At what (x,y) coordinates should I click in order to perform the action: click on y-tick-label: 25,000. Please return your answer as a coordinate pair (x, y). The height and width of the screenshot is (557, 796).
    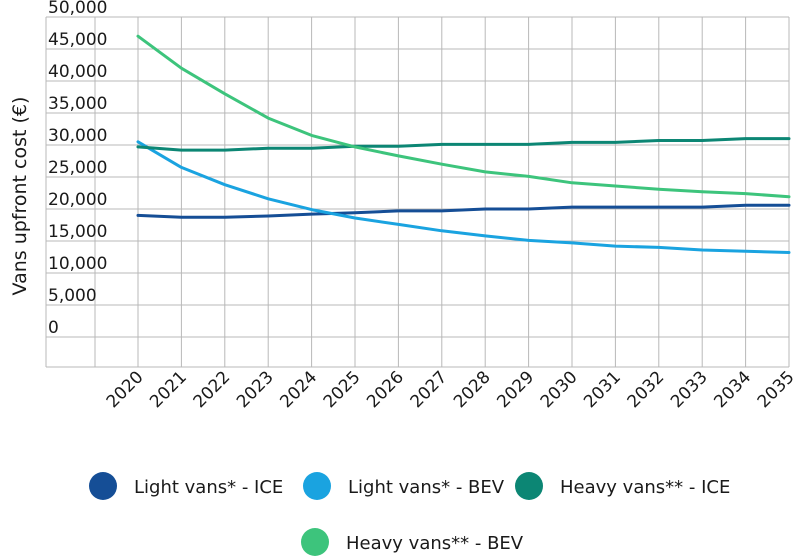
    Looking at the image, I should click on (77, 168).